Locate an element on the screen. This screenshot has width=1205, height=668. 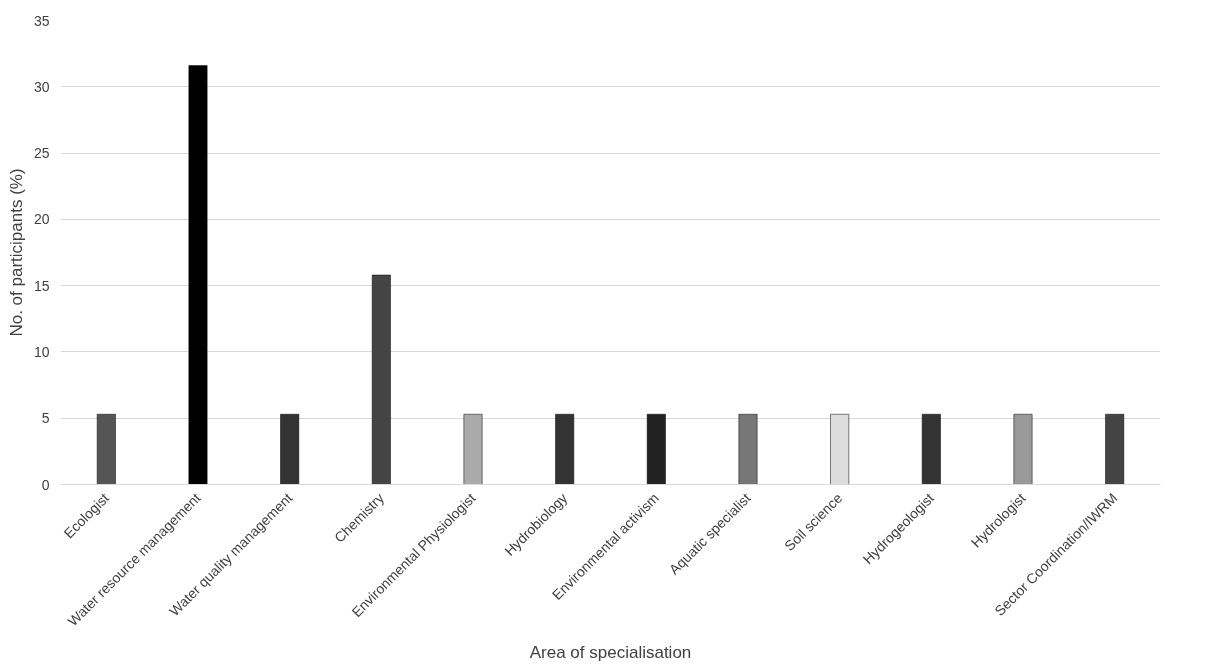
y-tick-label: 0 is located at coordinates (45, 484).